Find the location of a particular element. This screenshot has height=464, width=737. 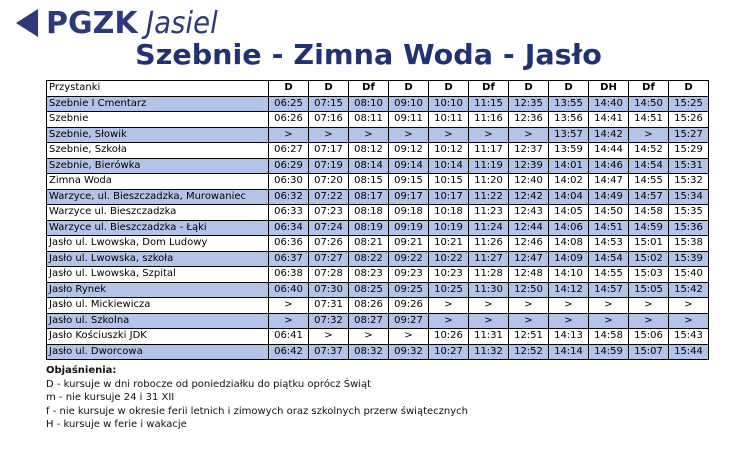

departure-time: 09:23 is located at coordinates (408, 274).